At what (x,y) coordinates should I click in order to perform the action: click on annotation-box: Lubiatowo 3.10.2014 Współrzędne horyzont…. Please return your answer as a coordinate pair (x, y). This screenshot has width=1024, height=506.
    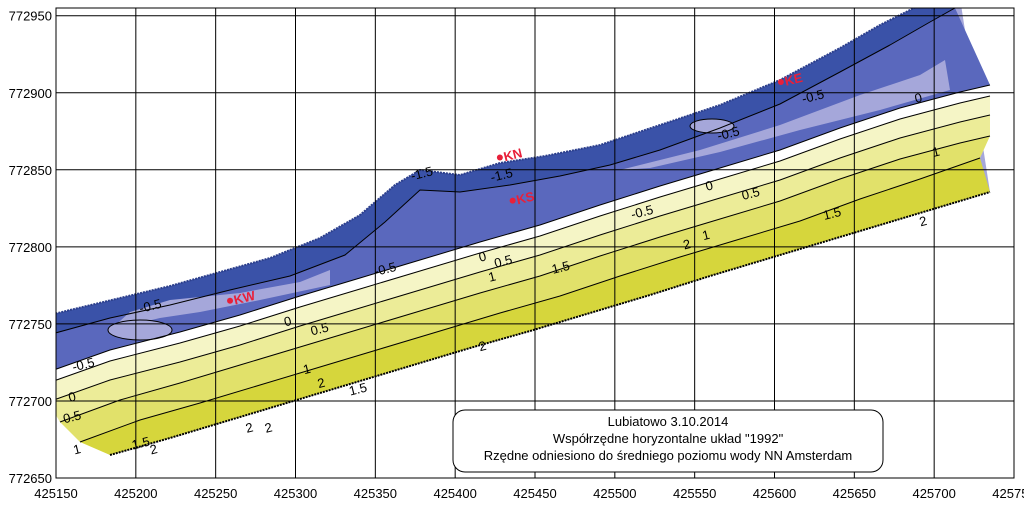
    Looking at the image, I should click on (668, 441).